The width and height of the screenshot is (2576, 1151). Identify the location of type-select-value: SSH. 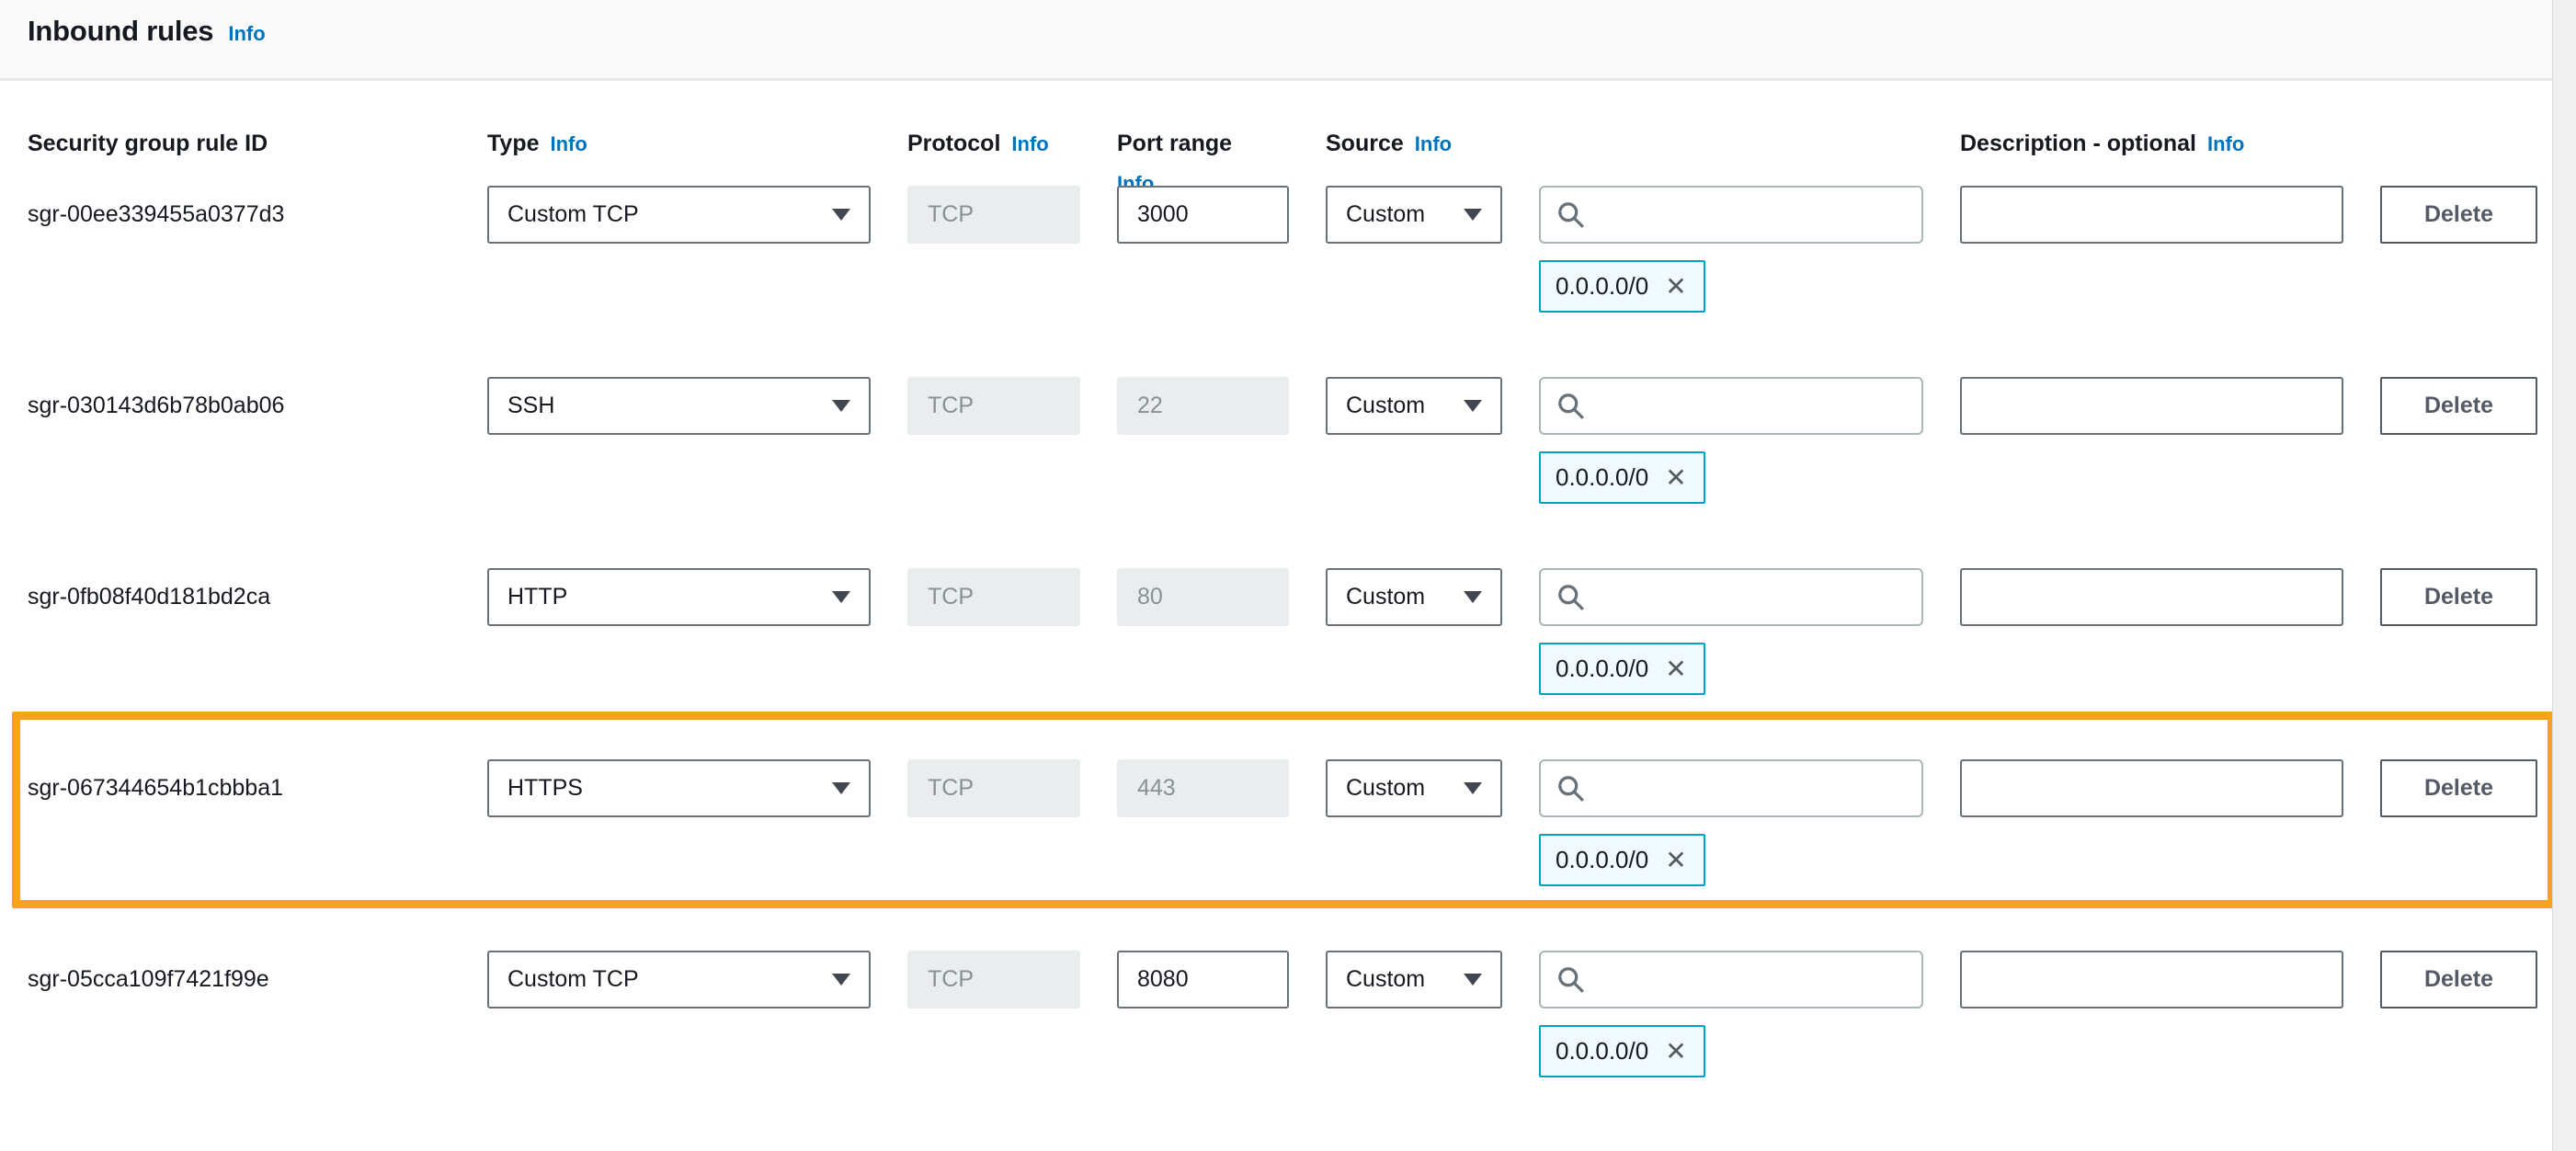
(531, 405).